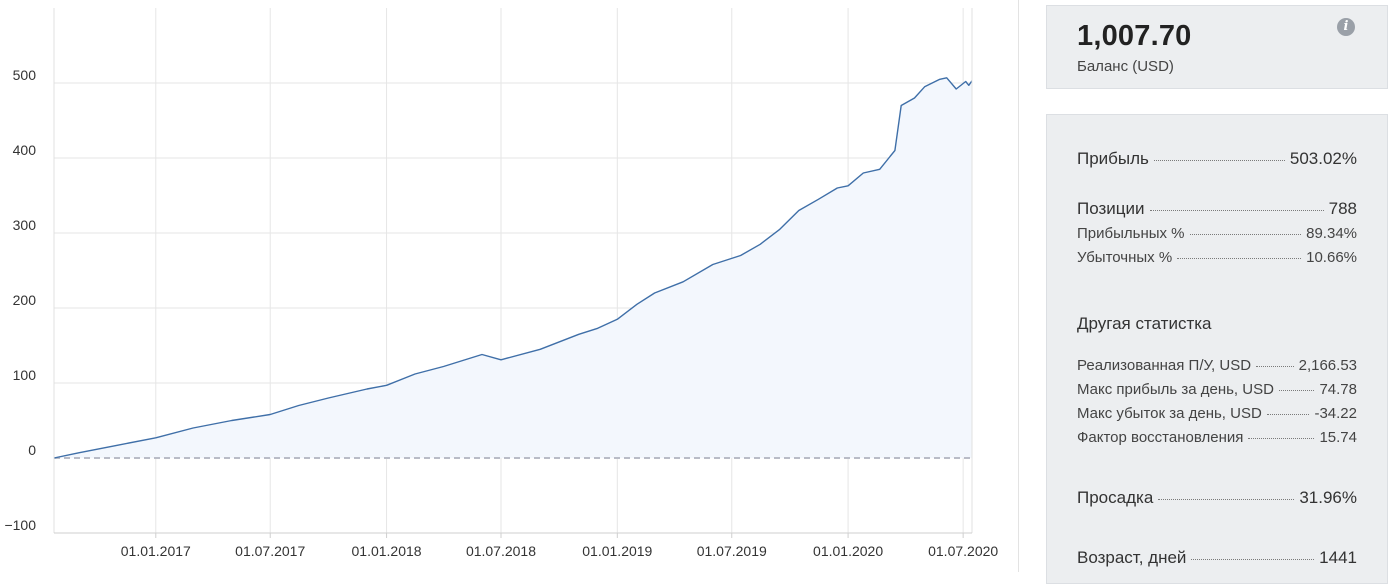 The width and height of the screenshot is (1391, 584). I want to click on y-tick-labels: −100 0 100 200 300 400 500, so click(20, 300).